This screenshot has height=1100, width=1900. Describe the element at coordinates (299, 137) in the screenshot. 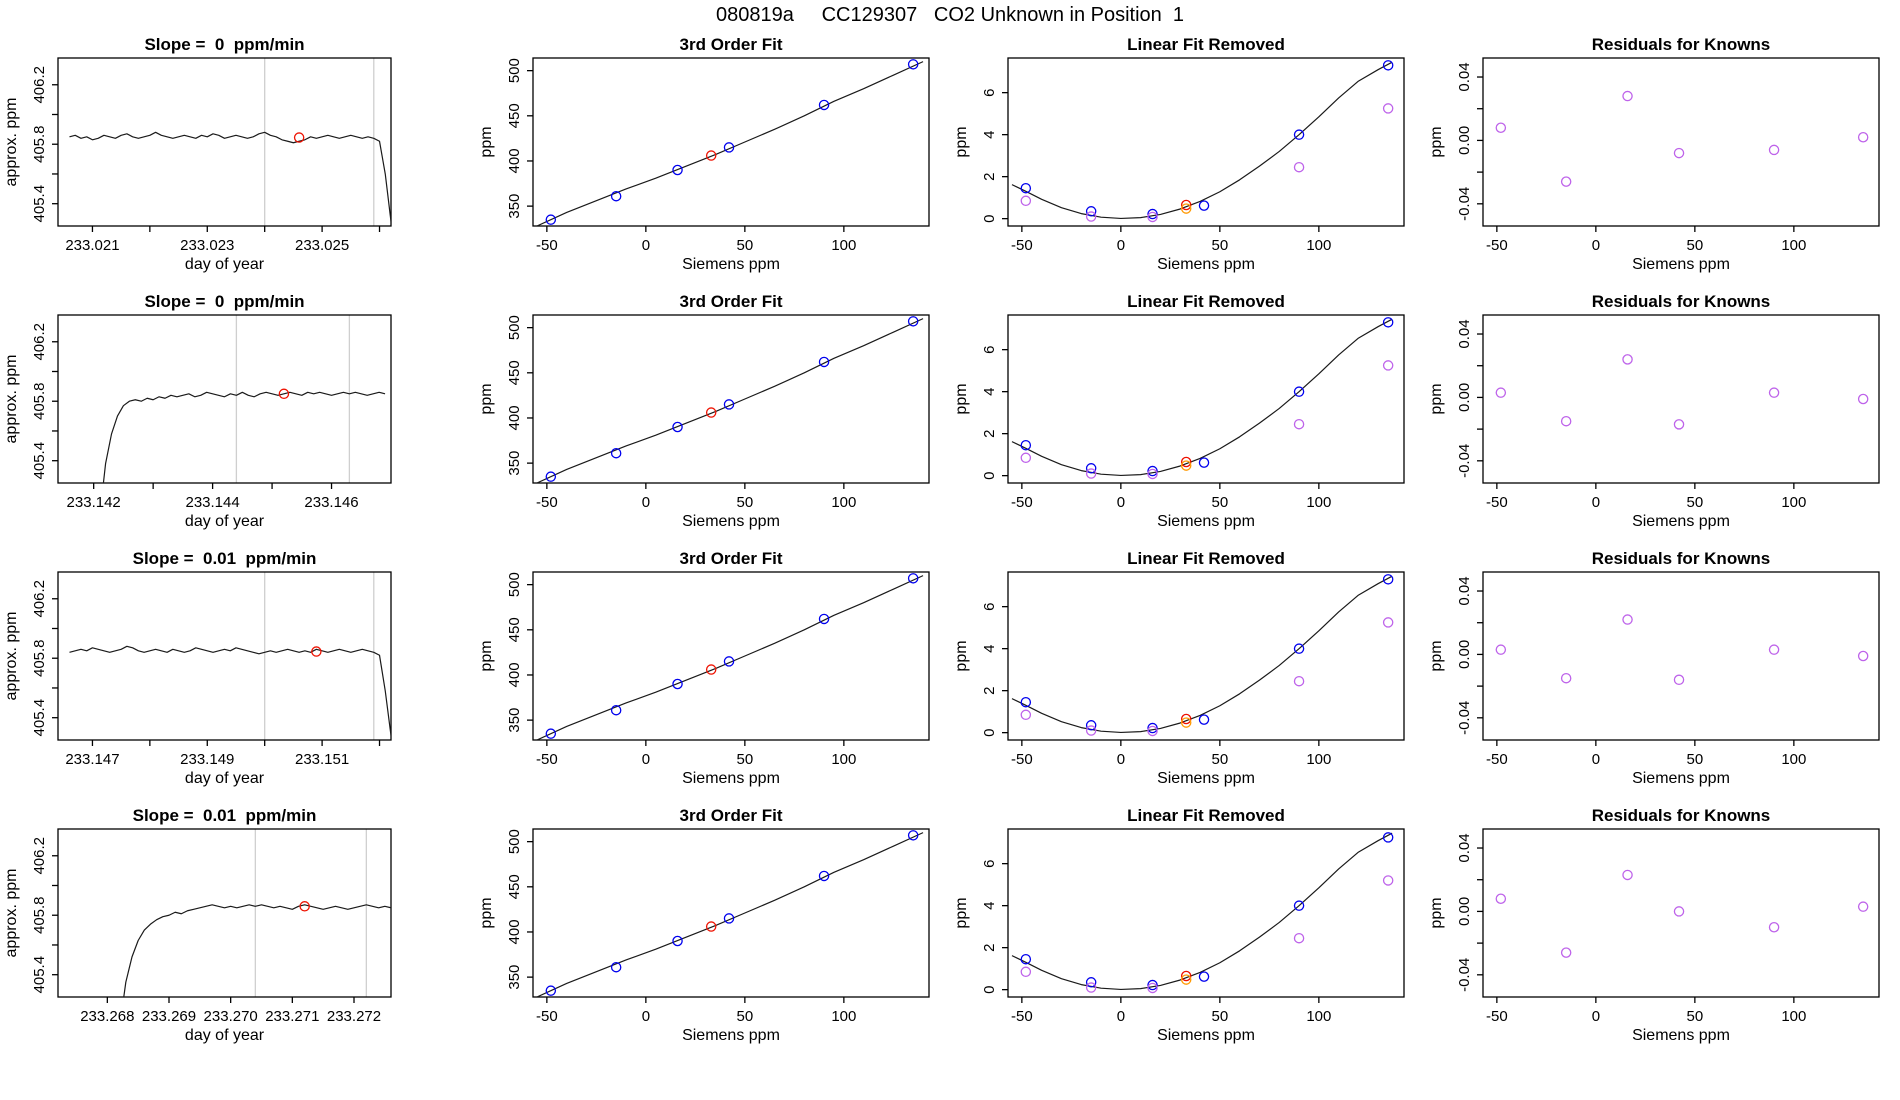

I see `unknown-marker-point` at that location.